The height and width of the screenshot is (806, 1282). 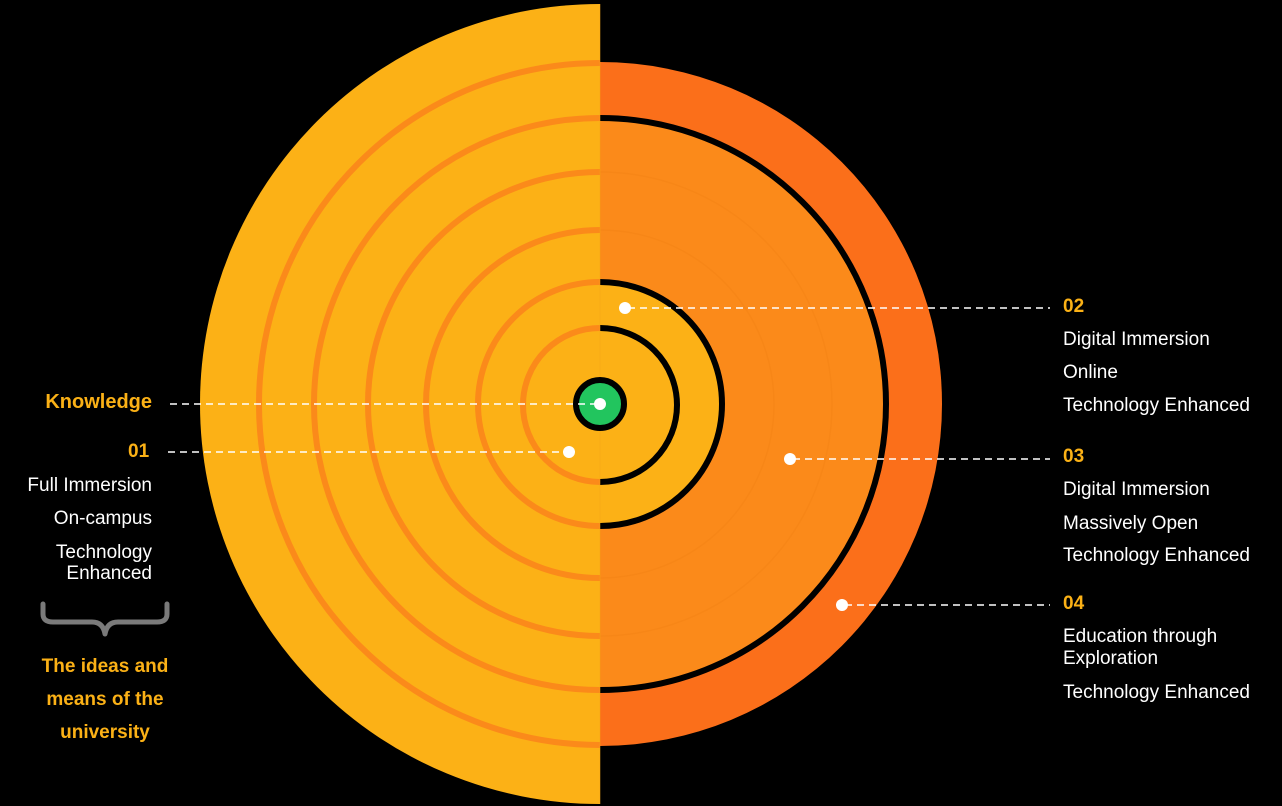 I want to click on section-04-item: Education through Exploration, so click(x=1140, y=647).